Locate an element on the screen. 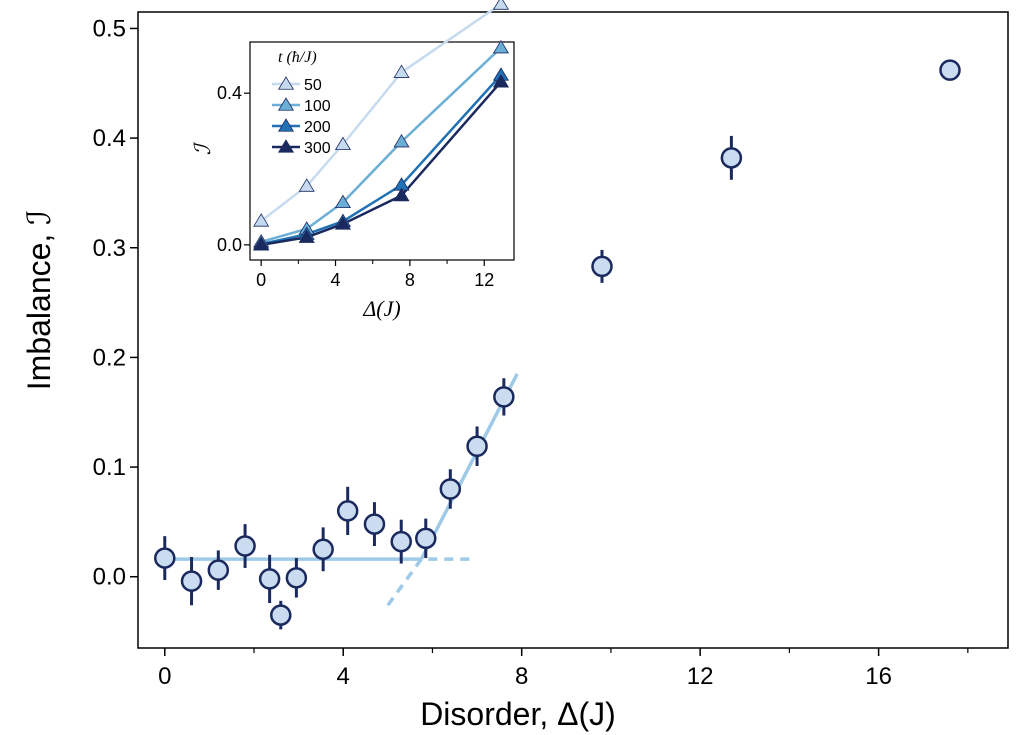 This screenshot has width=1030, height=735. x-tick-label: 12 is located at coordinates (700, 676).